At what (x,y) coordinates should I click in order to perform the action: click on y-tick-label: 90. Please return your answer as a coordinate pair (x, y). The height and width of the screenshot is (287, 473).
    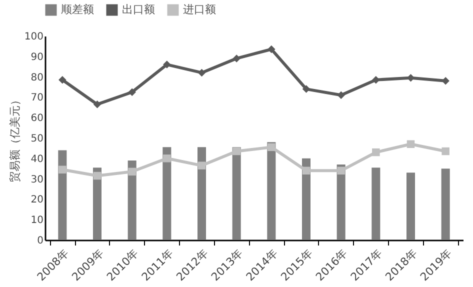
    Looking at the image, I should click on (37, 57).